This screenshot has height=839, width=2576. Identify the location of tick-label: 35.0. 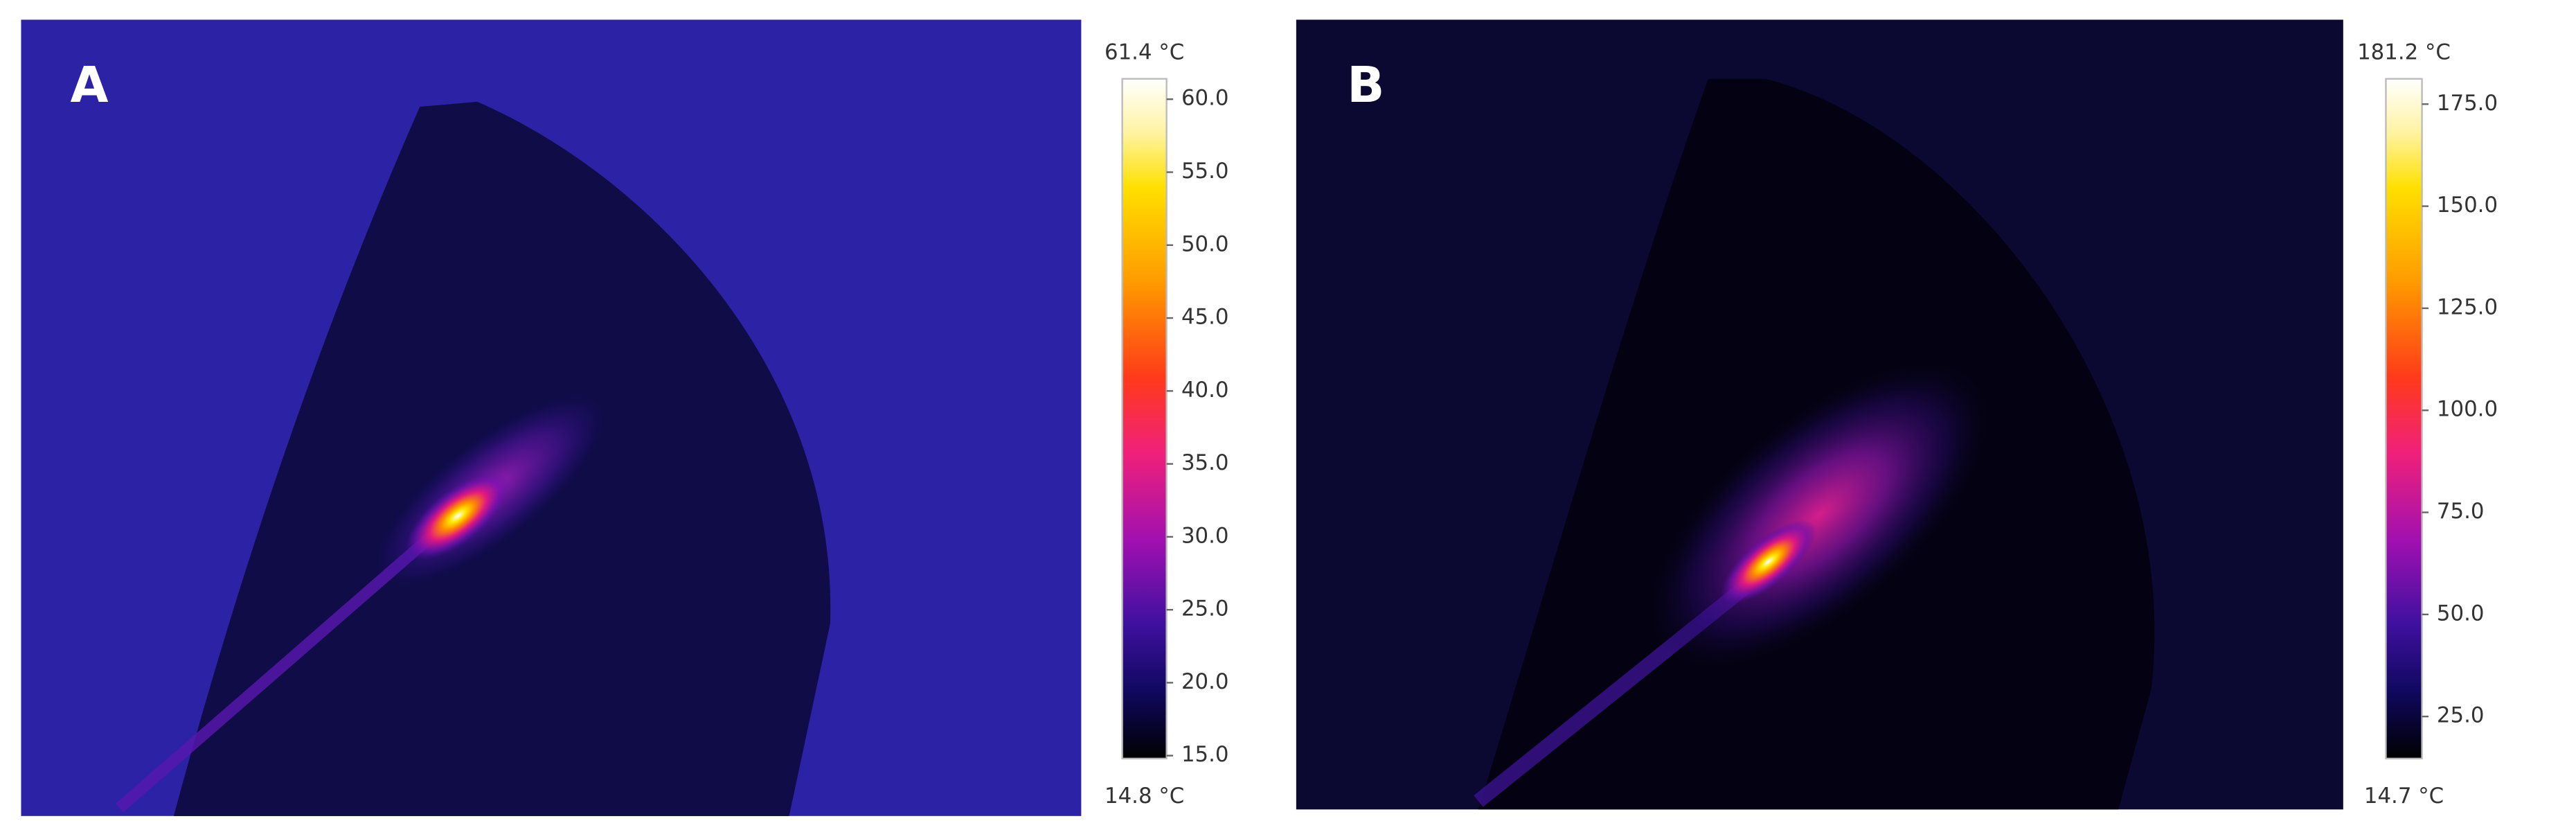
(1205, 462).